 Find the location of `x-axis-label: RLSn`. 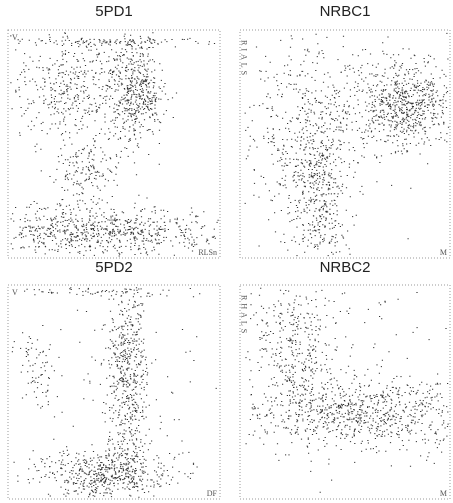

x-axis-label: RLSn is located at coordinates (207, 252).